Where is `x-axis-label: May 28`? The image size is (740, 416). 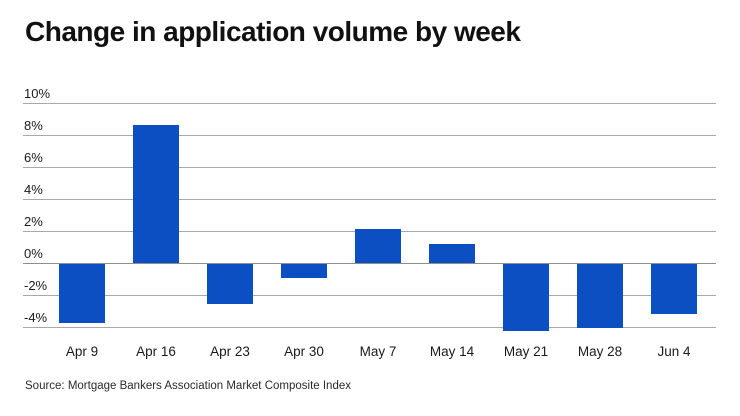 x-axis-label: May 28 is located at coordinates (600, 351).